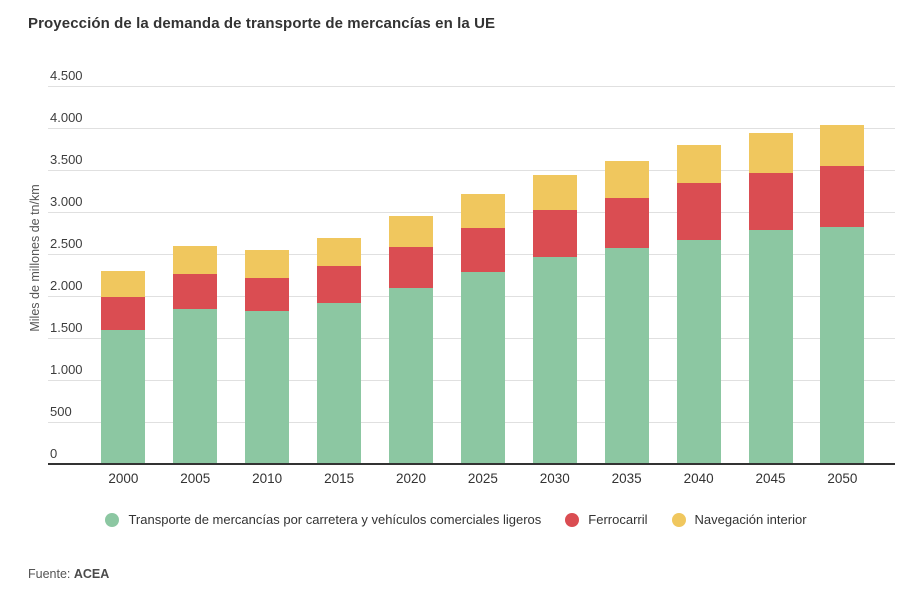  Describe the element at coordinates (554, 233) in the screenshot. I see `bar-segment-rail-2030` at that location.